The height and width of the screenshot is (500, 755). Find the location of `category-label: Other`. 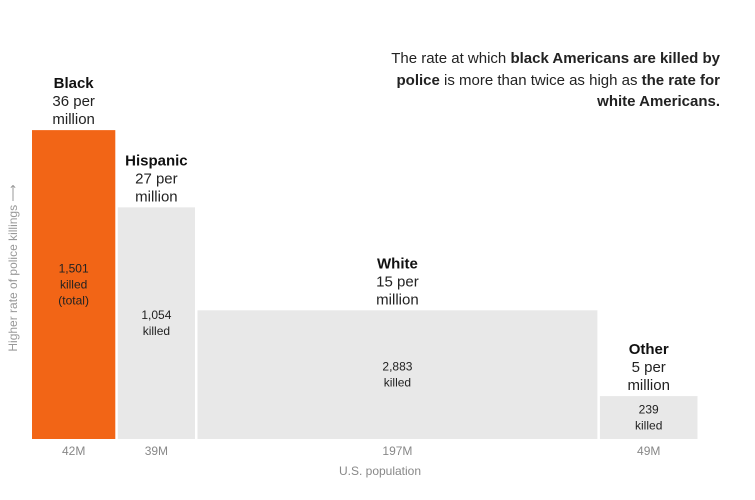

category-label: Other is located at coordinates (649, 349).